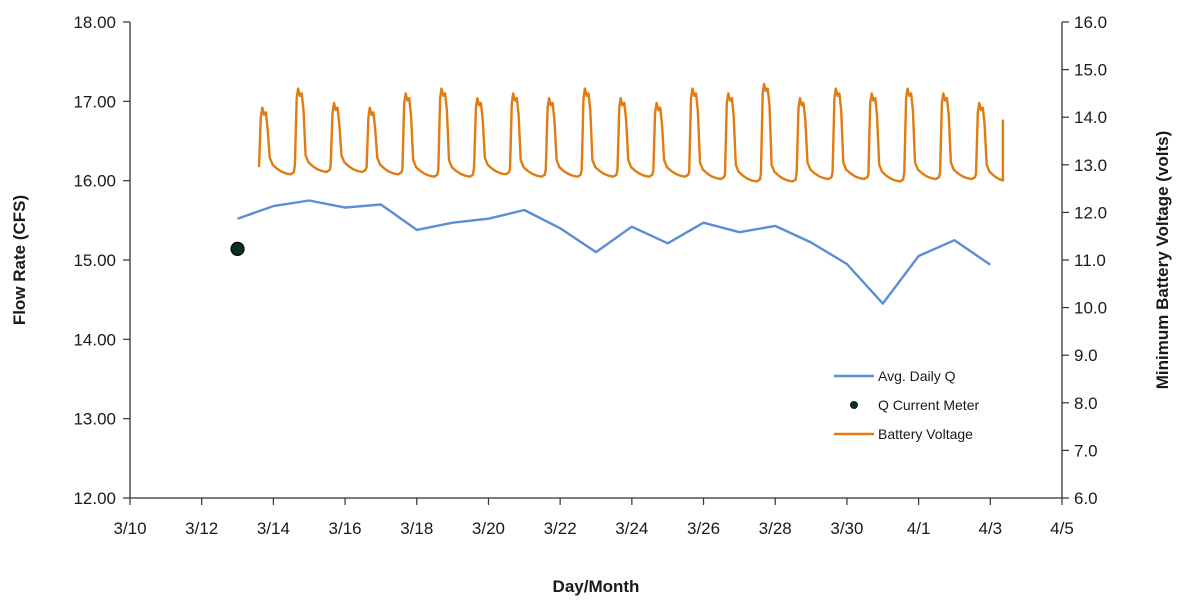 This screenshot has height=600, width=1177. Describe the element at coordinates (703, 528) in the screenshot. I see `x-tick-label: 3/26` at that location.